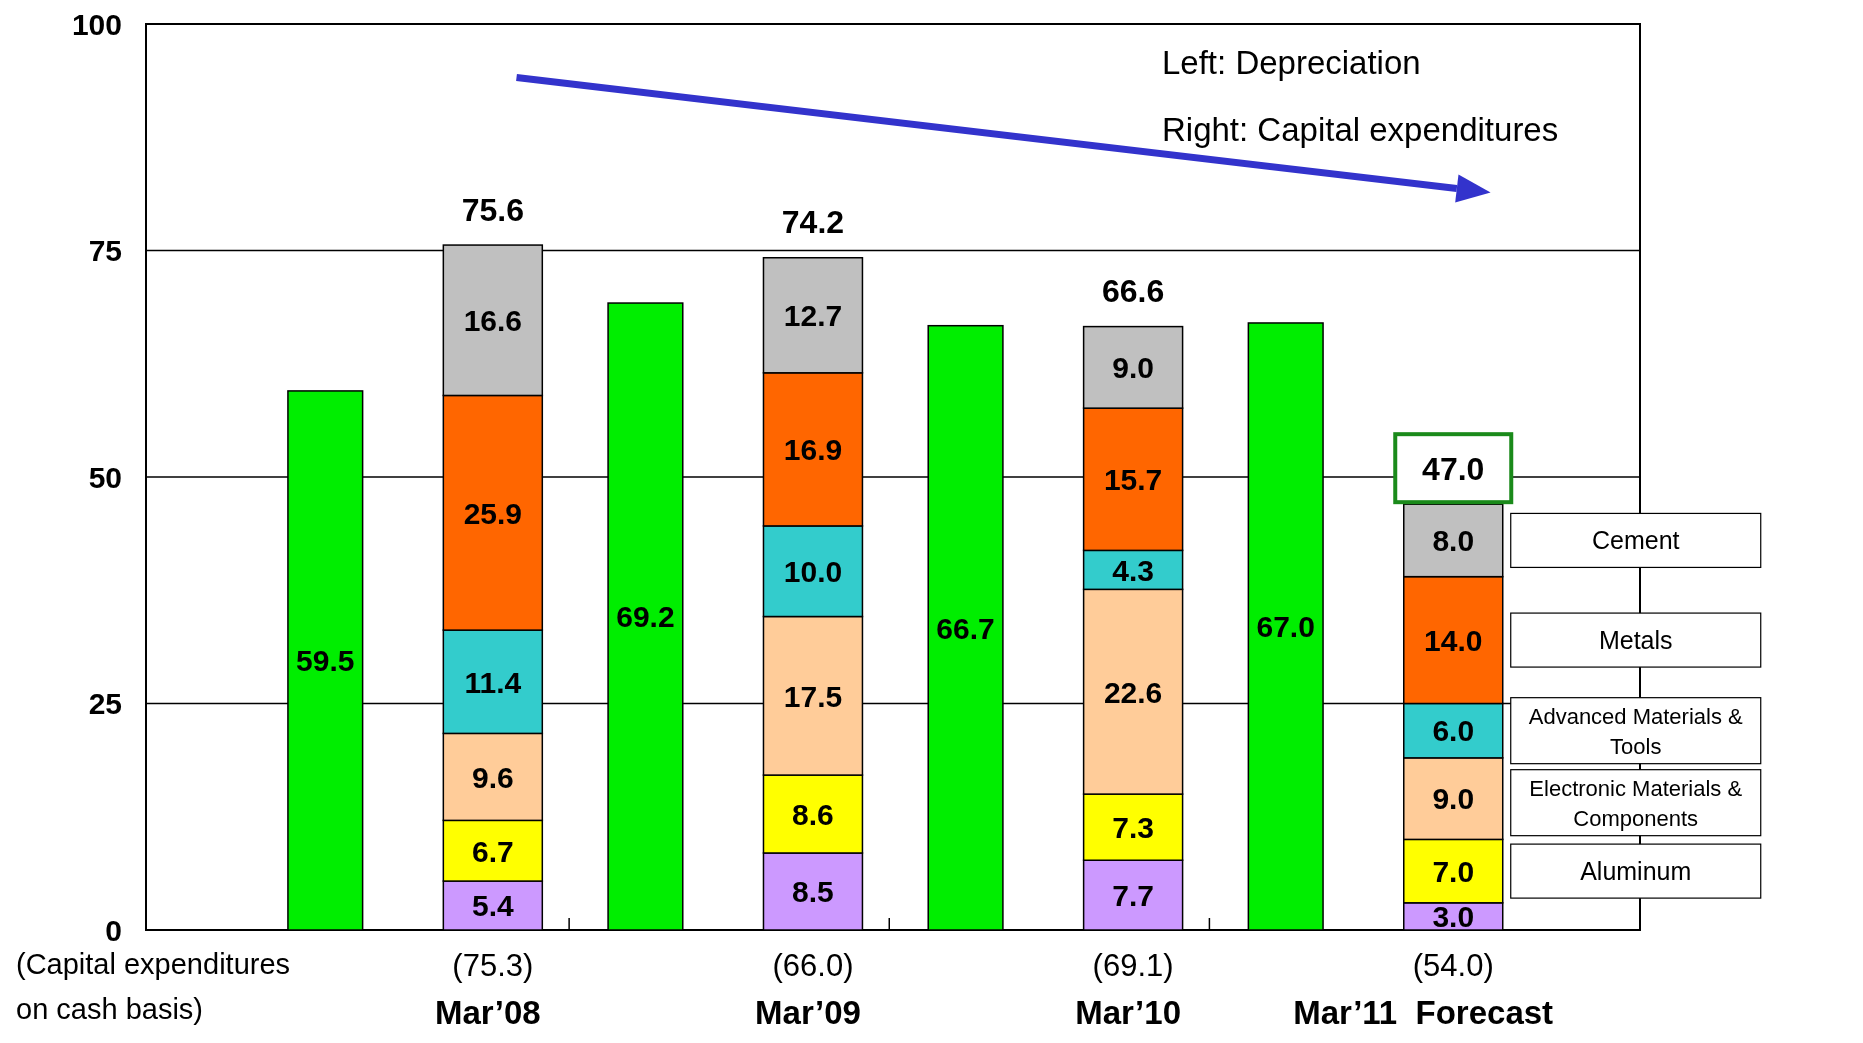 The height and width of the screenshot is (1043, 1863). What do you see at coordinates (96, 24) in the screenshot?
I see `y-tick-label: 100` at bounding box center [96, 24].